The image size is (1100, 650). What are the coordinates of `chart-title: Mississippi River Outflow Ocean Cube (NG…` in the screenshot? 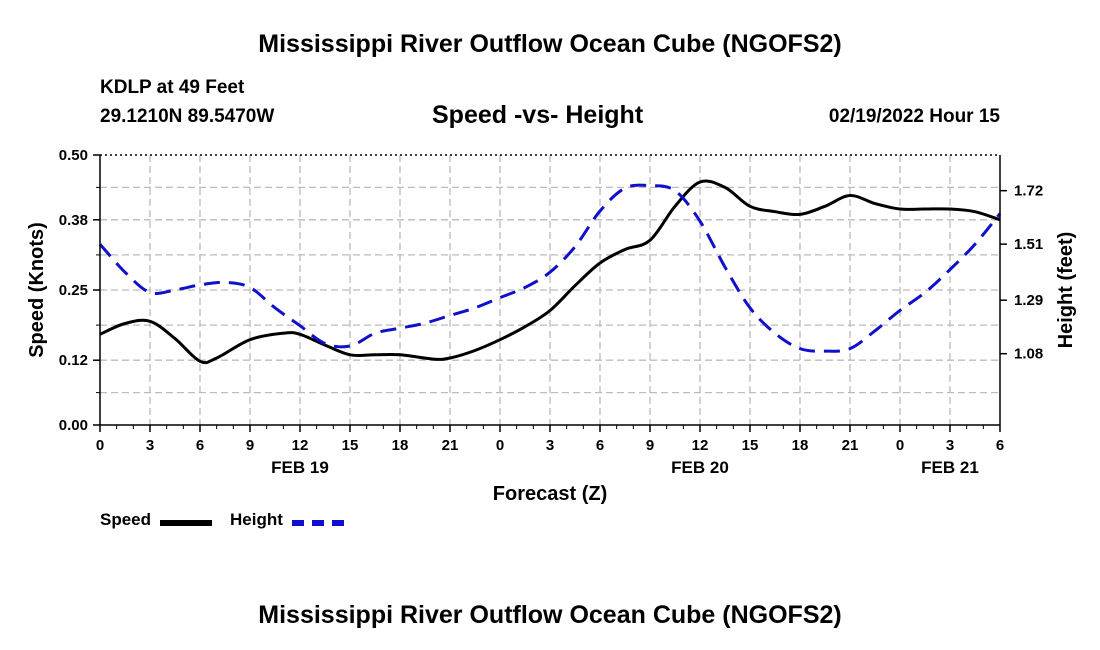 It's located at (550, 44).